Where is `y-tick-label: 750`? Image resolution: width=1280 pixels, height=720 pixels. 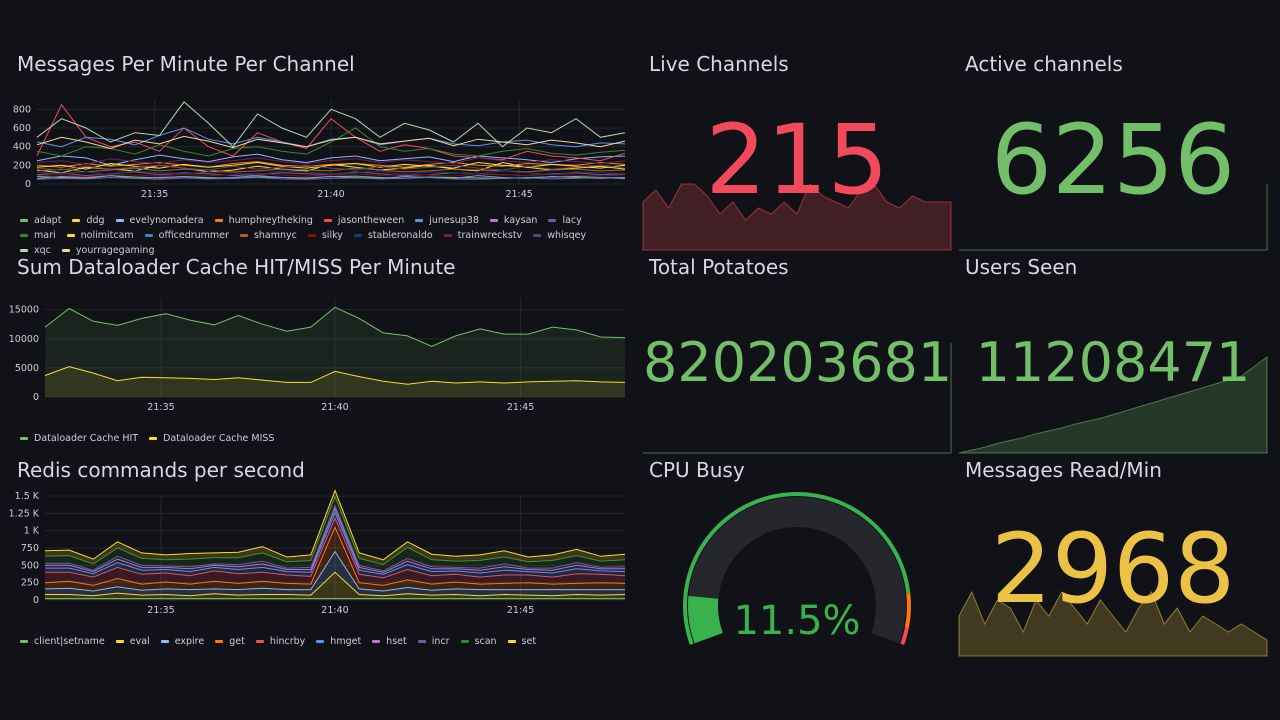
y-tick-label: 750 is located at coordinates (30, 548).